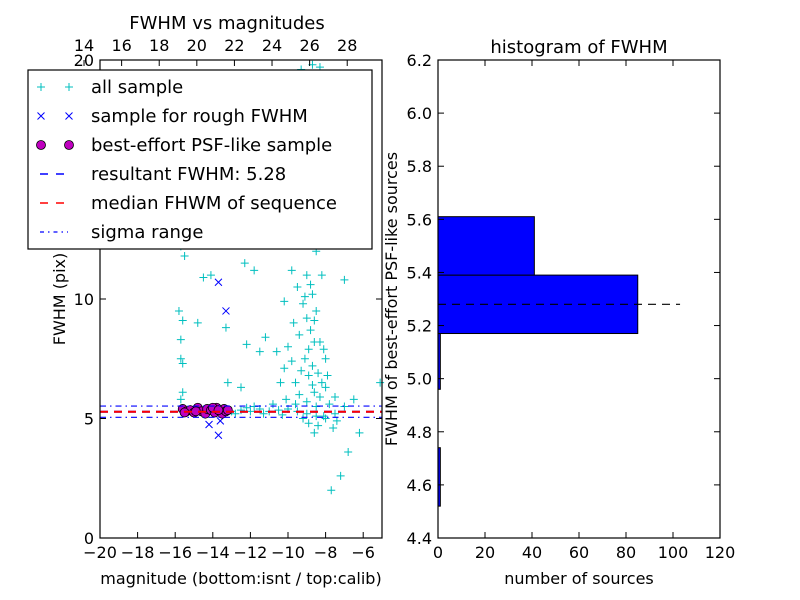 The width and height of the screenshot is (800, 600). What do you see at coordinates (240, 578) in the screenshot?
I see `scatter-xlabel: magnitude (bottom:isnt / top:calib)` at bounding box center [240, 578].